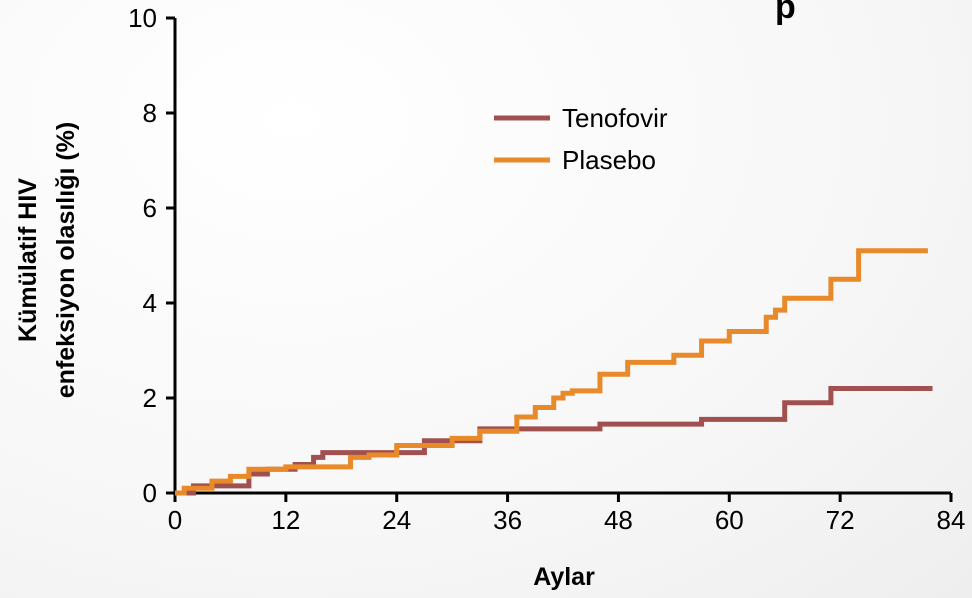 The width and height of the screenshot is (972, 598). Describe the element at coordinates (554, 441) in the screenshot. I see `series-line-tenofovir` at that location.